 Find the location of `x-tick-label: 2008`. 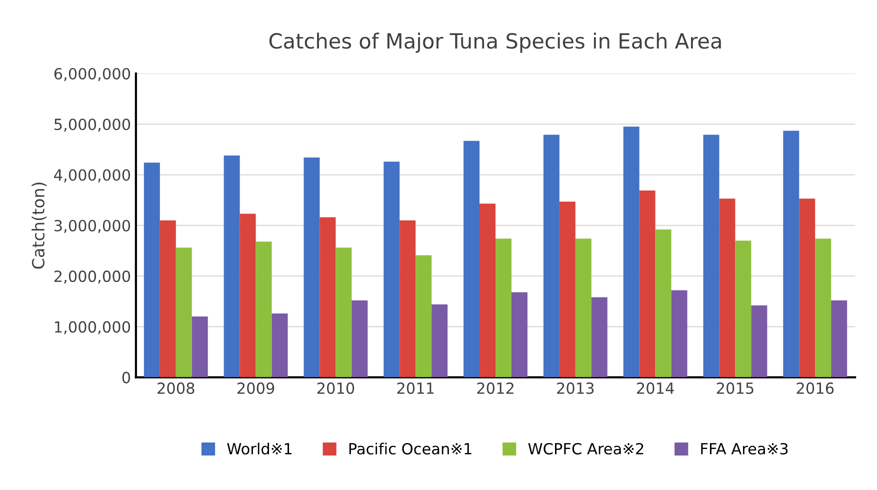

x-tick-label: 2008 is located at coordinates (176, 388).